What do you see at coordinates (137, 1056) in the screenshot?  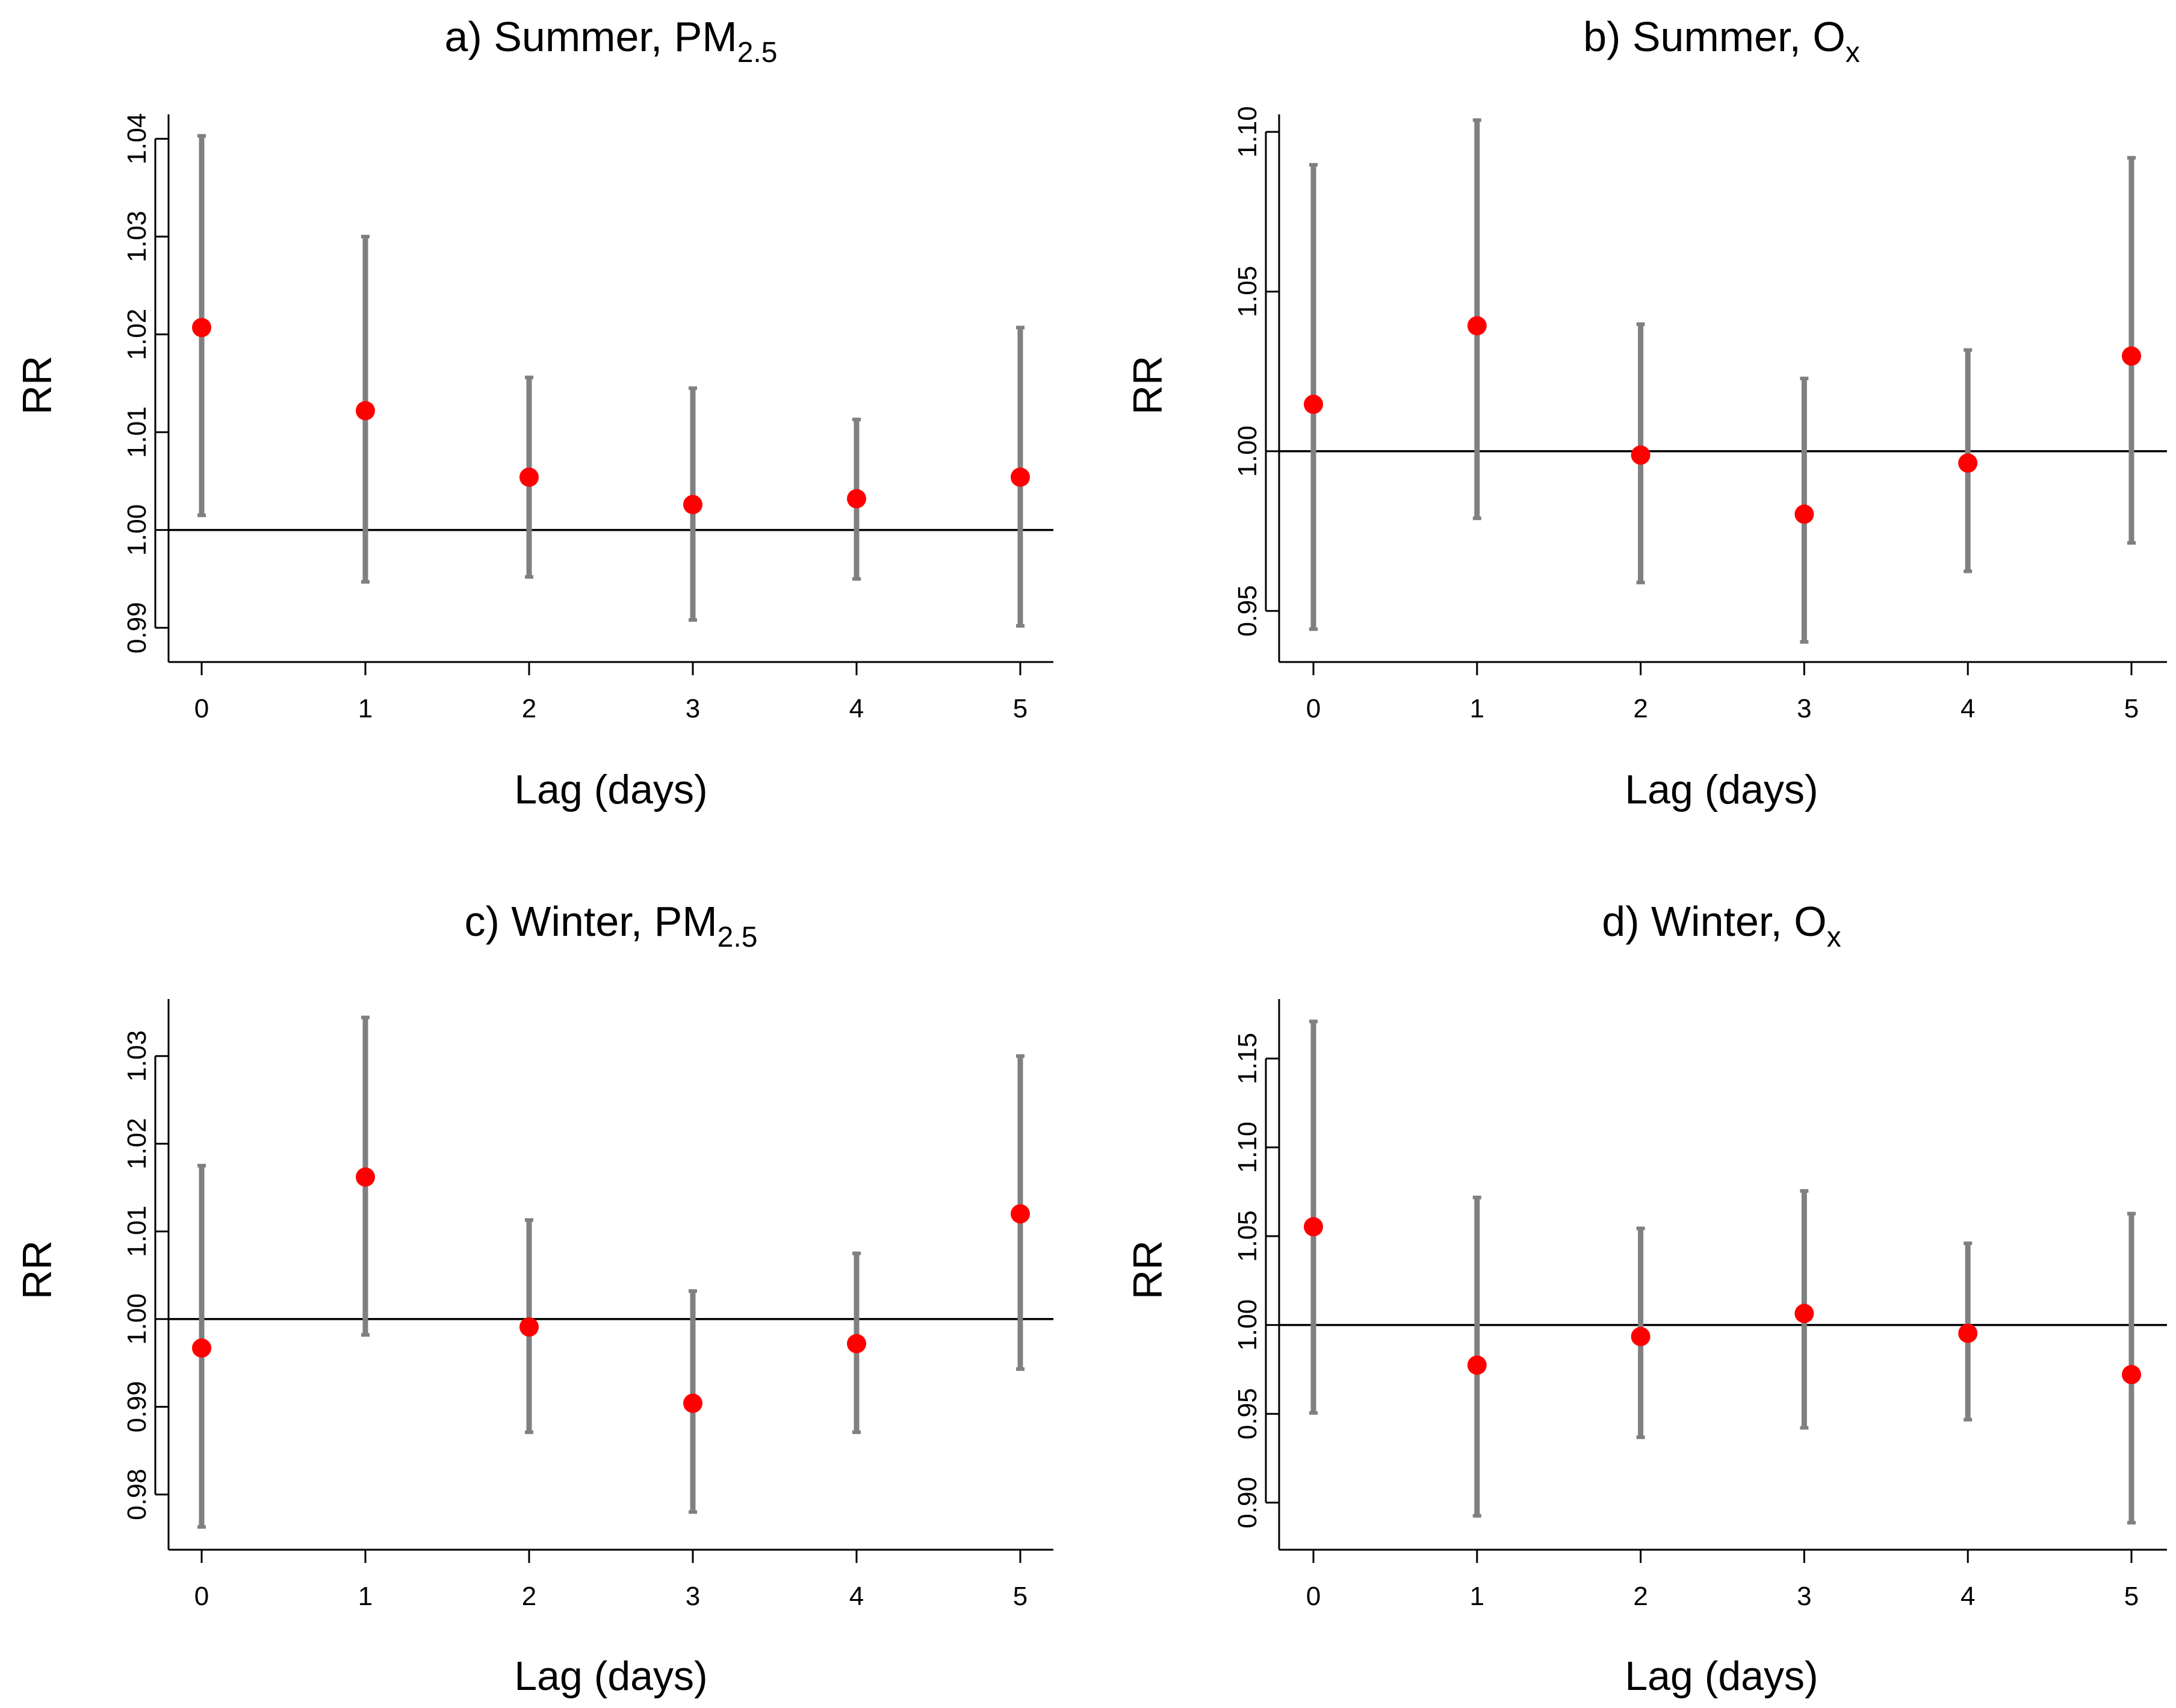 I see `panel-c-y-tick-label: 1.03` at bounding box center [137, 1056].